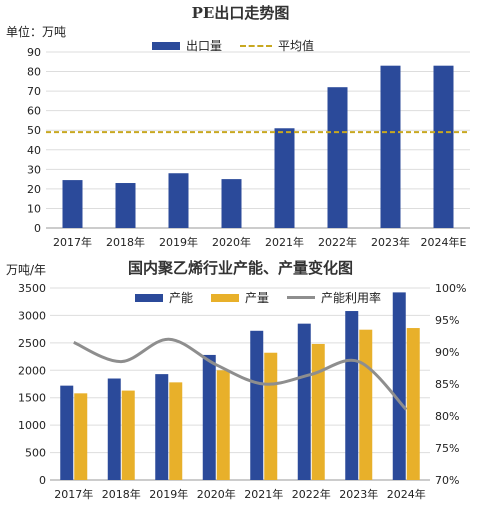  Describe the element at coordinates (34, 111) in the screenshot. I see `y-tick-label: 60` at that location.